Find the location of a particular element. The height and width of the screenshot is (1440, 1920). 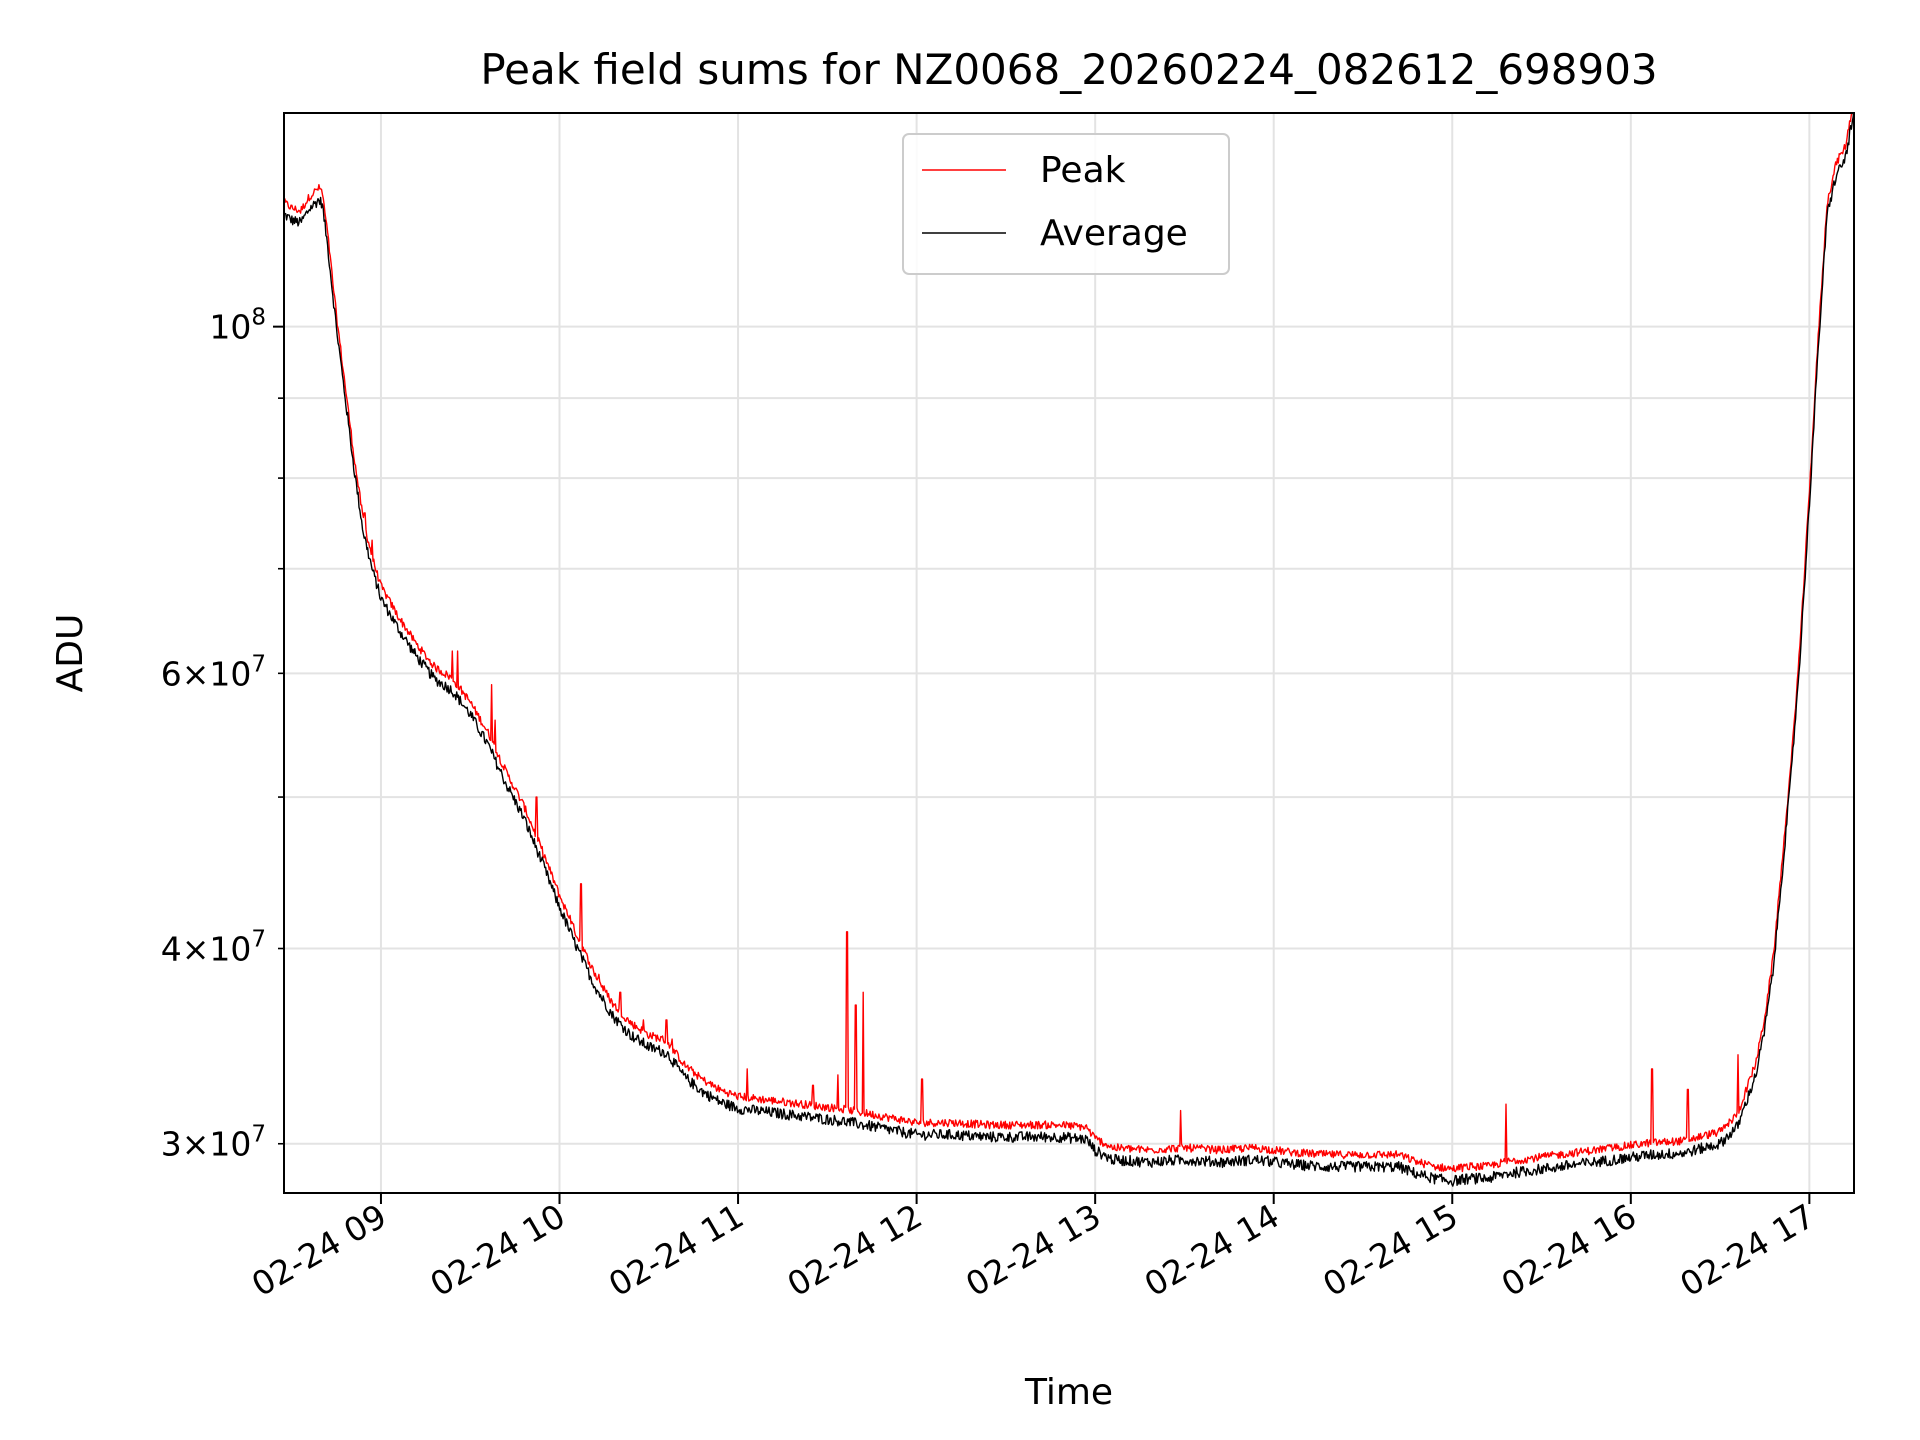

legend-box is located at coordinates (1066, 204).